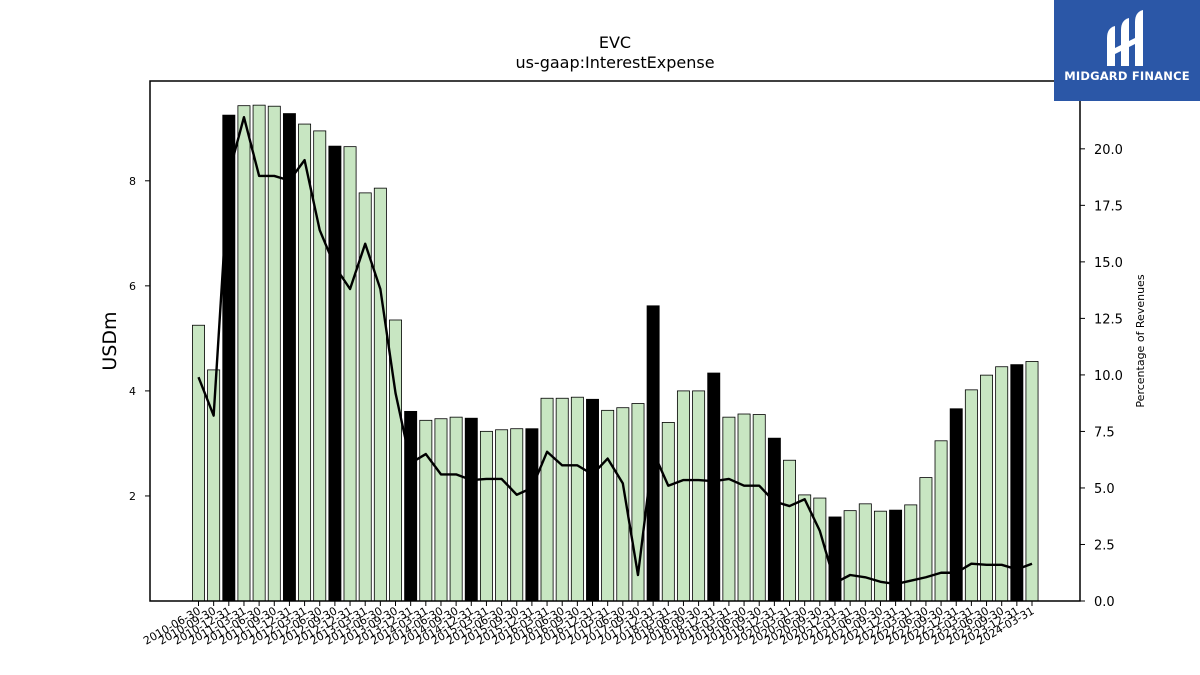 The width and height of the screenshot is (1200, 675). I want to click on y-tick-label: 4, so click(132, 391).